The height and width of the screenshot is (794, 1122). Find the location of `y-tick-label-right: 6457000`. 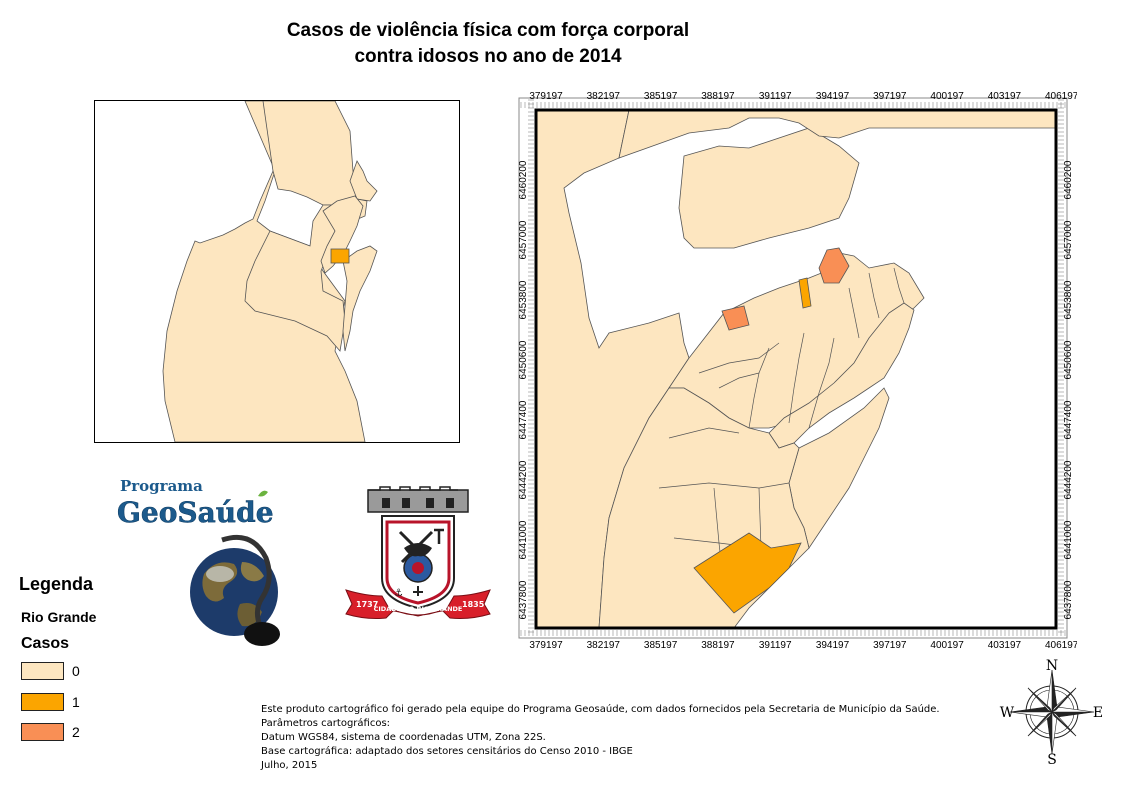

y-tick-label-right: 6457000 is located at coordinates (1068, 239).